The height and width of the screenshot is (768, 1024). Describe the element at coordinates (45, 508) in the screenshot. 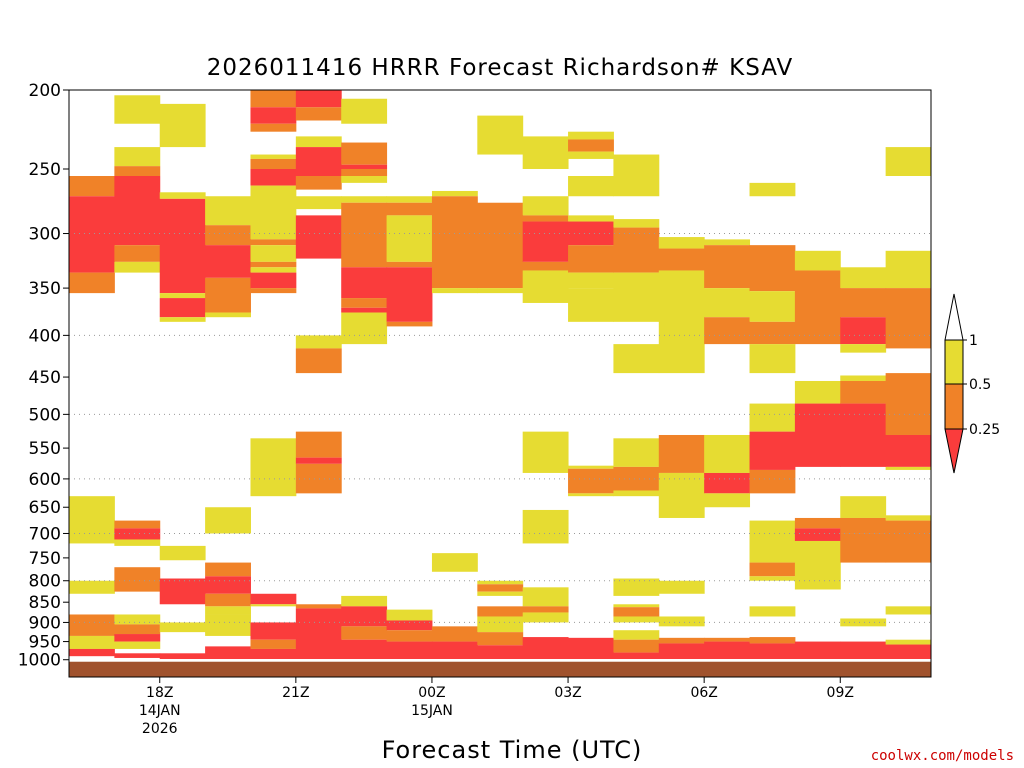

I see `y-tick-label: 650` at that location.